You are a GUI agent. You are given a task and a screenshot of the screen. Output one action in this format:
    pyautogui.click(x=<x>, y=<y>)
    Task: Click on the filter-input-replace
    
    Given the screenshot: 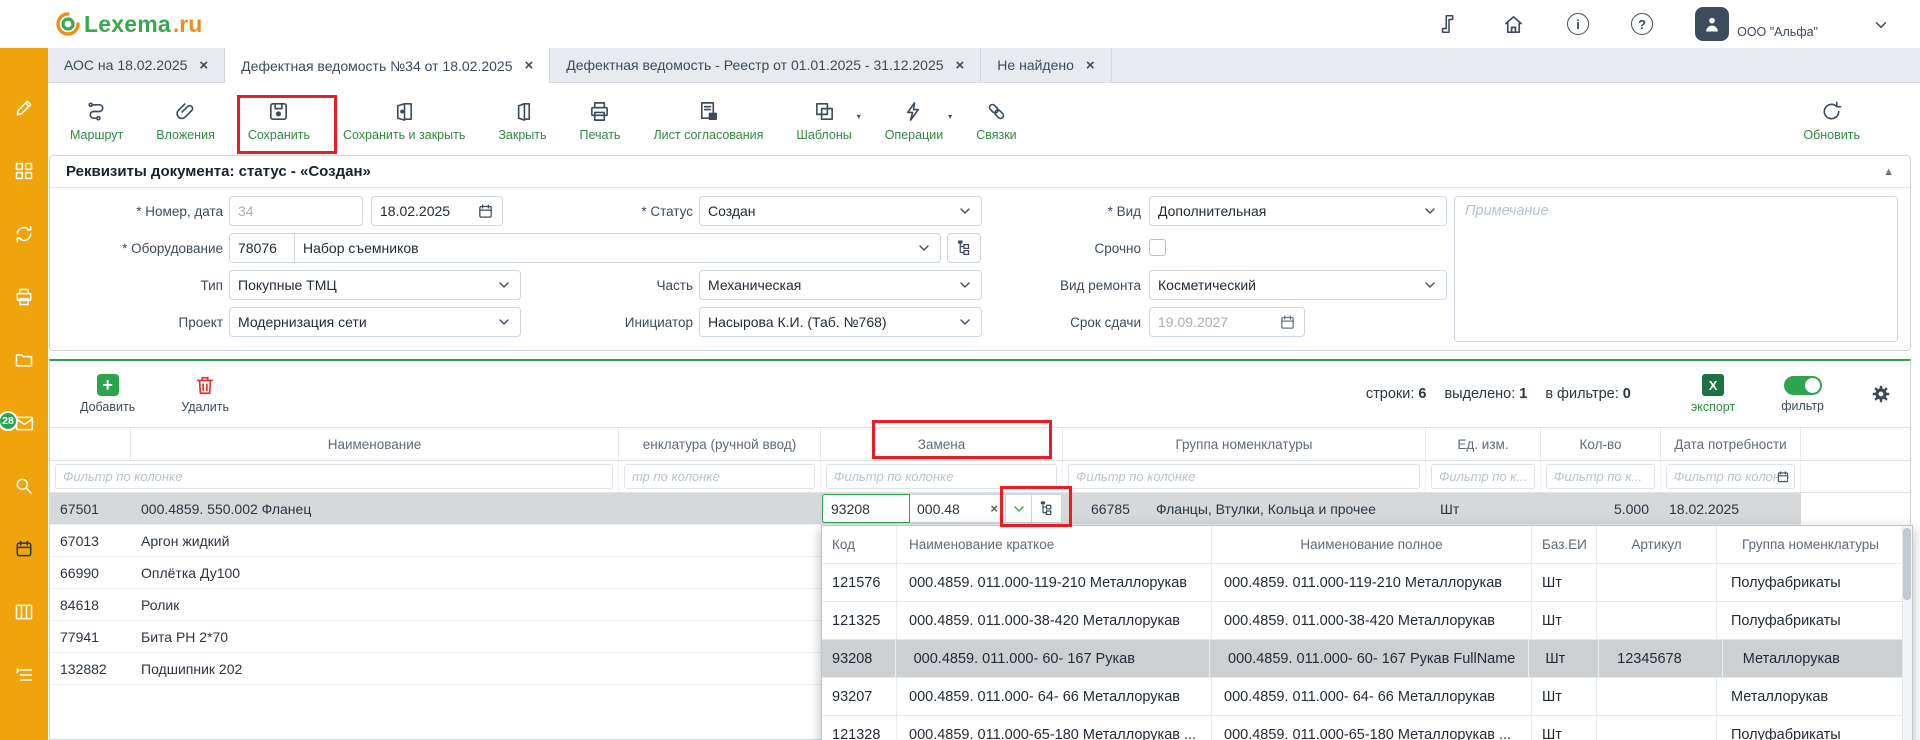 What is the action you would take?
    pyautogui.click(x=941, y=476)
    